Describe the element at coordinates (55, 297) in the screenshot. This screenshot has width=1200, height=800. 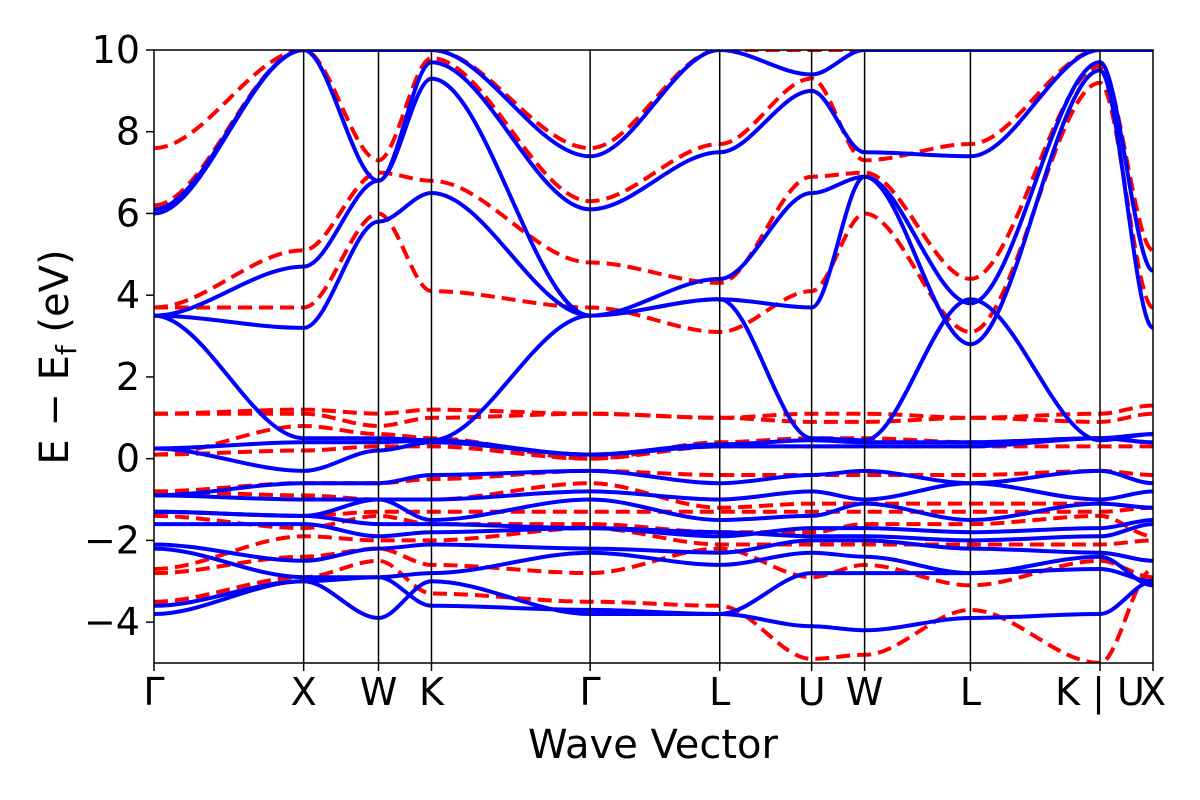
I see `y-axis-title-unit: (eV)` at that location.